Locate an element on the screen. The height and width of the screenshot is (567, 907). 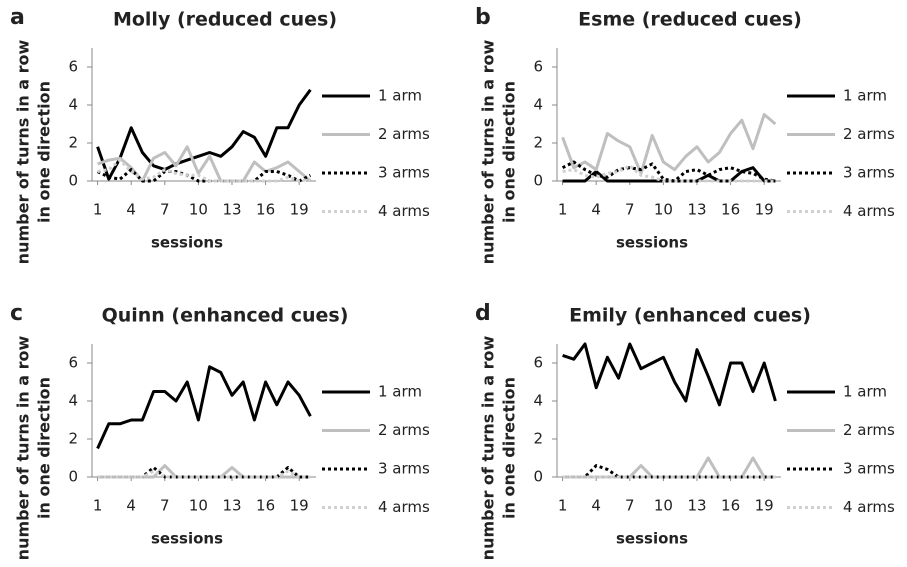
chart-title: Emily (enhanced cues) is located at coordinates (690, 316).